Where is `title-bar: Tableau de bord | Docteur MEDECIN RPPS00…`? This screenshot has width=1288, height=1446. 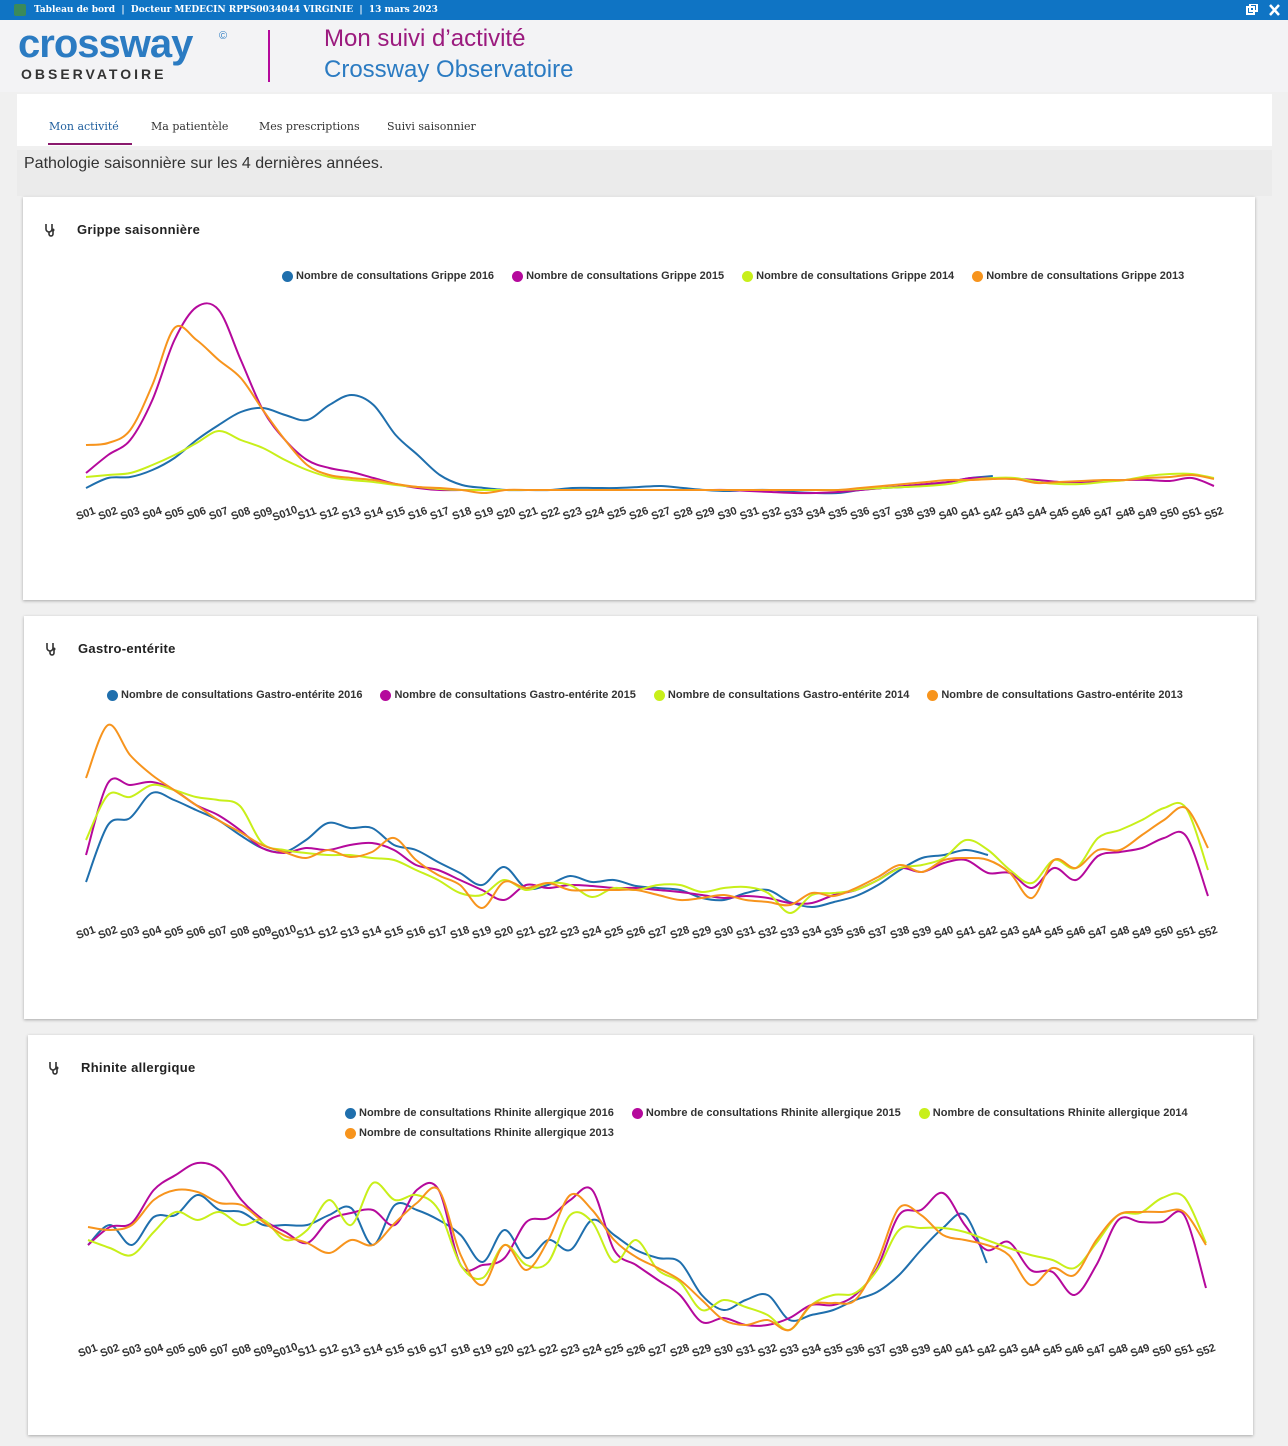 title-bar: Tableau de bord | Docteur MEDECIN RPPS00… is located at coordinates (644, 10).